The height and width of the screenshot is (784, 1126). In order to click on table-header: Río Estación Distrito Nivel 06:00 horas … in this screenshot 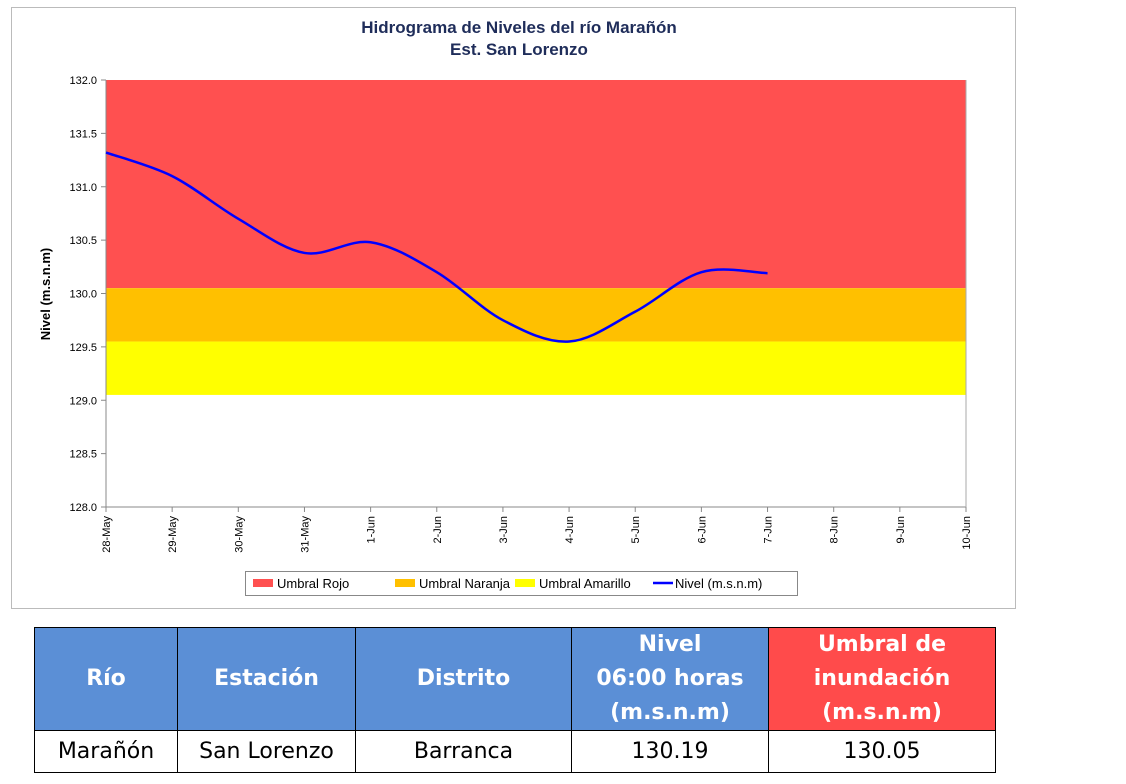, I will do `click(515, 679)`.